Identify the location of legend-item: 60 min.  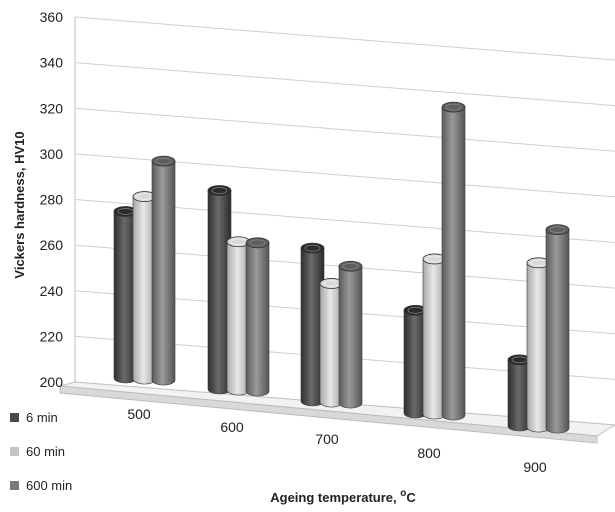
(37, 451).